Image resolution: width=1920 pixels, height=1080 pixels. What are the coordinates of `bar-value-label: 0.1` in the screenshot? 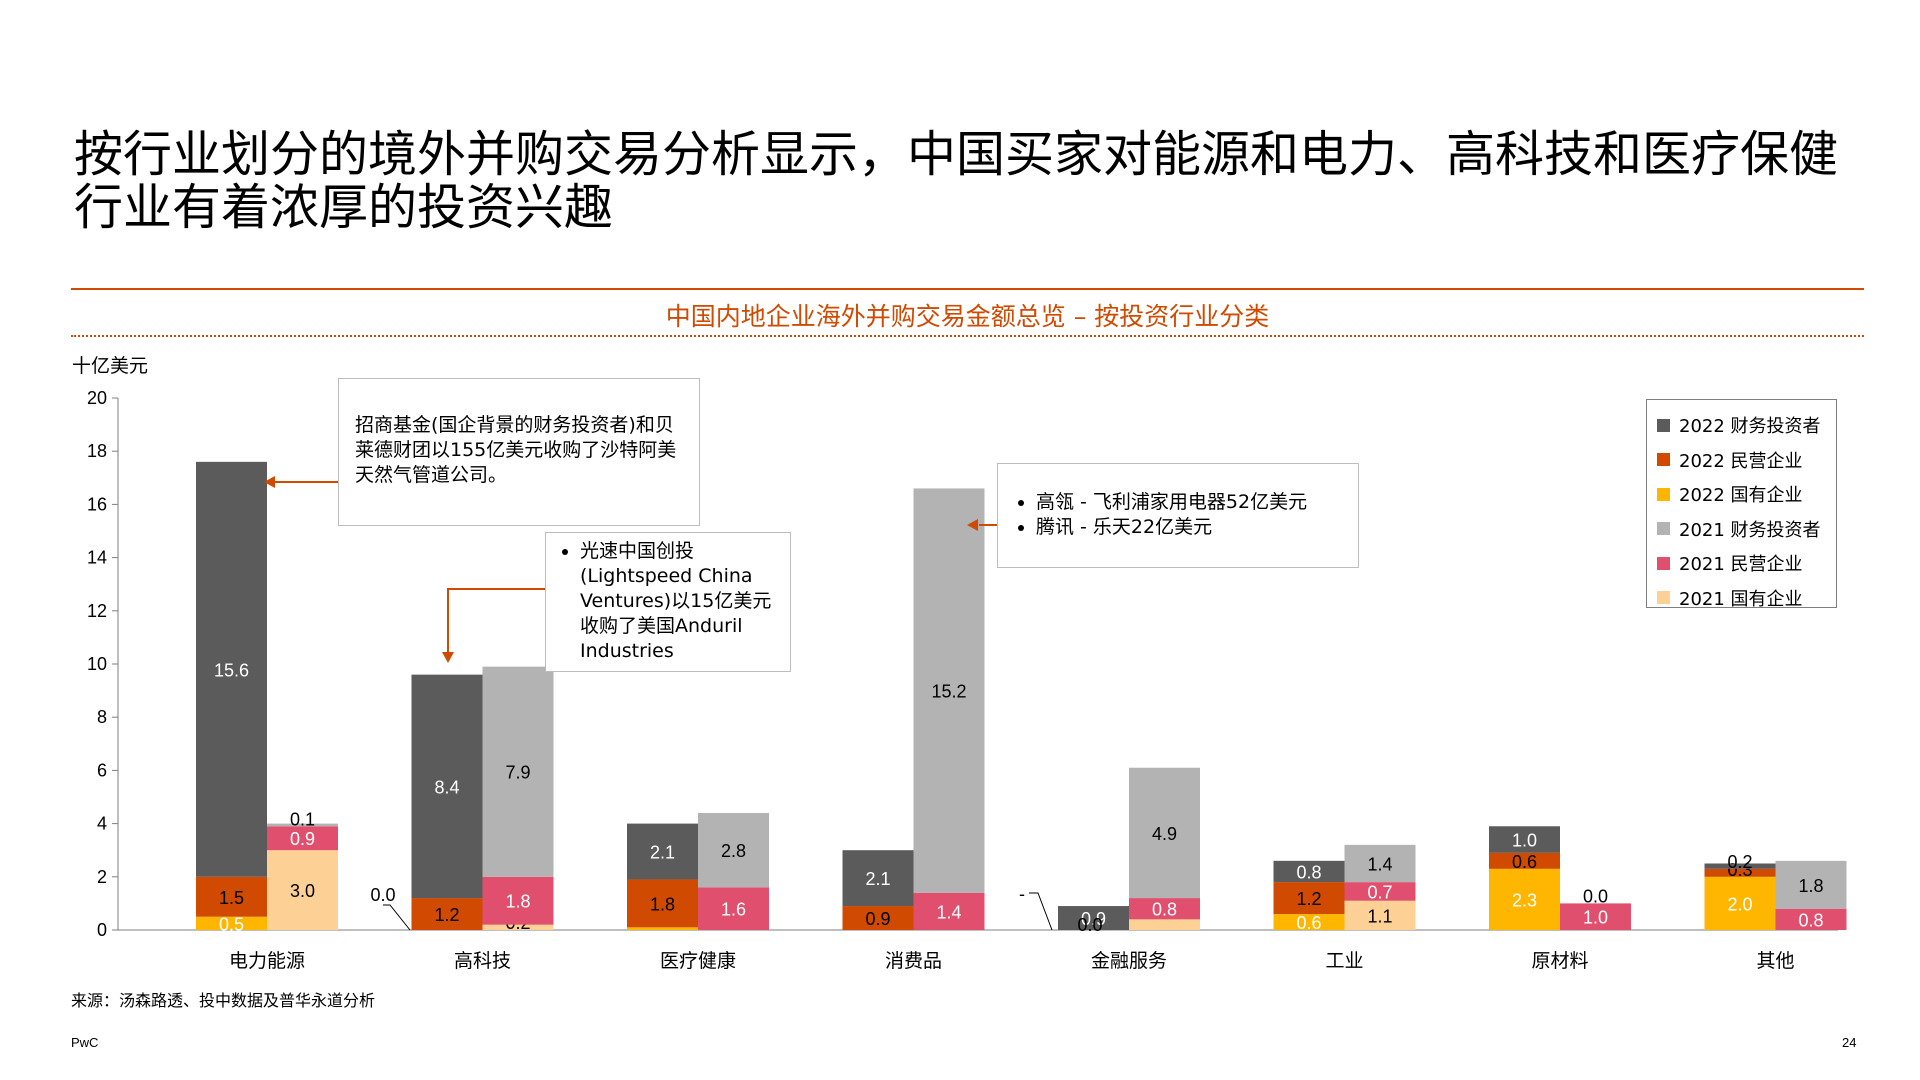 It's located at (302, 819).